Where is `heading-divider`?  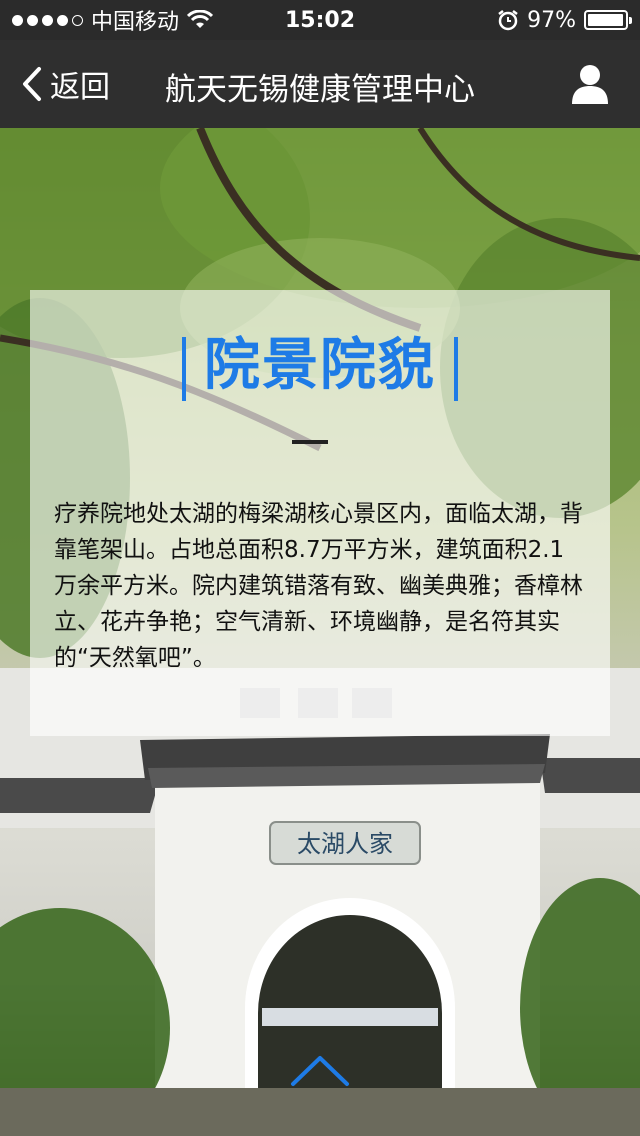
heading-divider is located at coordinates (310, 442).